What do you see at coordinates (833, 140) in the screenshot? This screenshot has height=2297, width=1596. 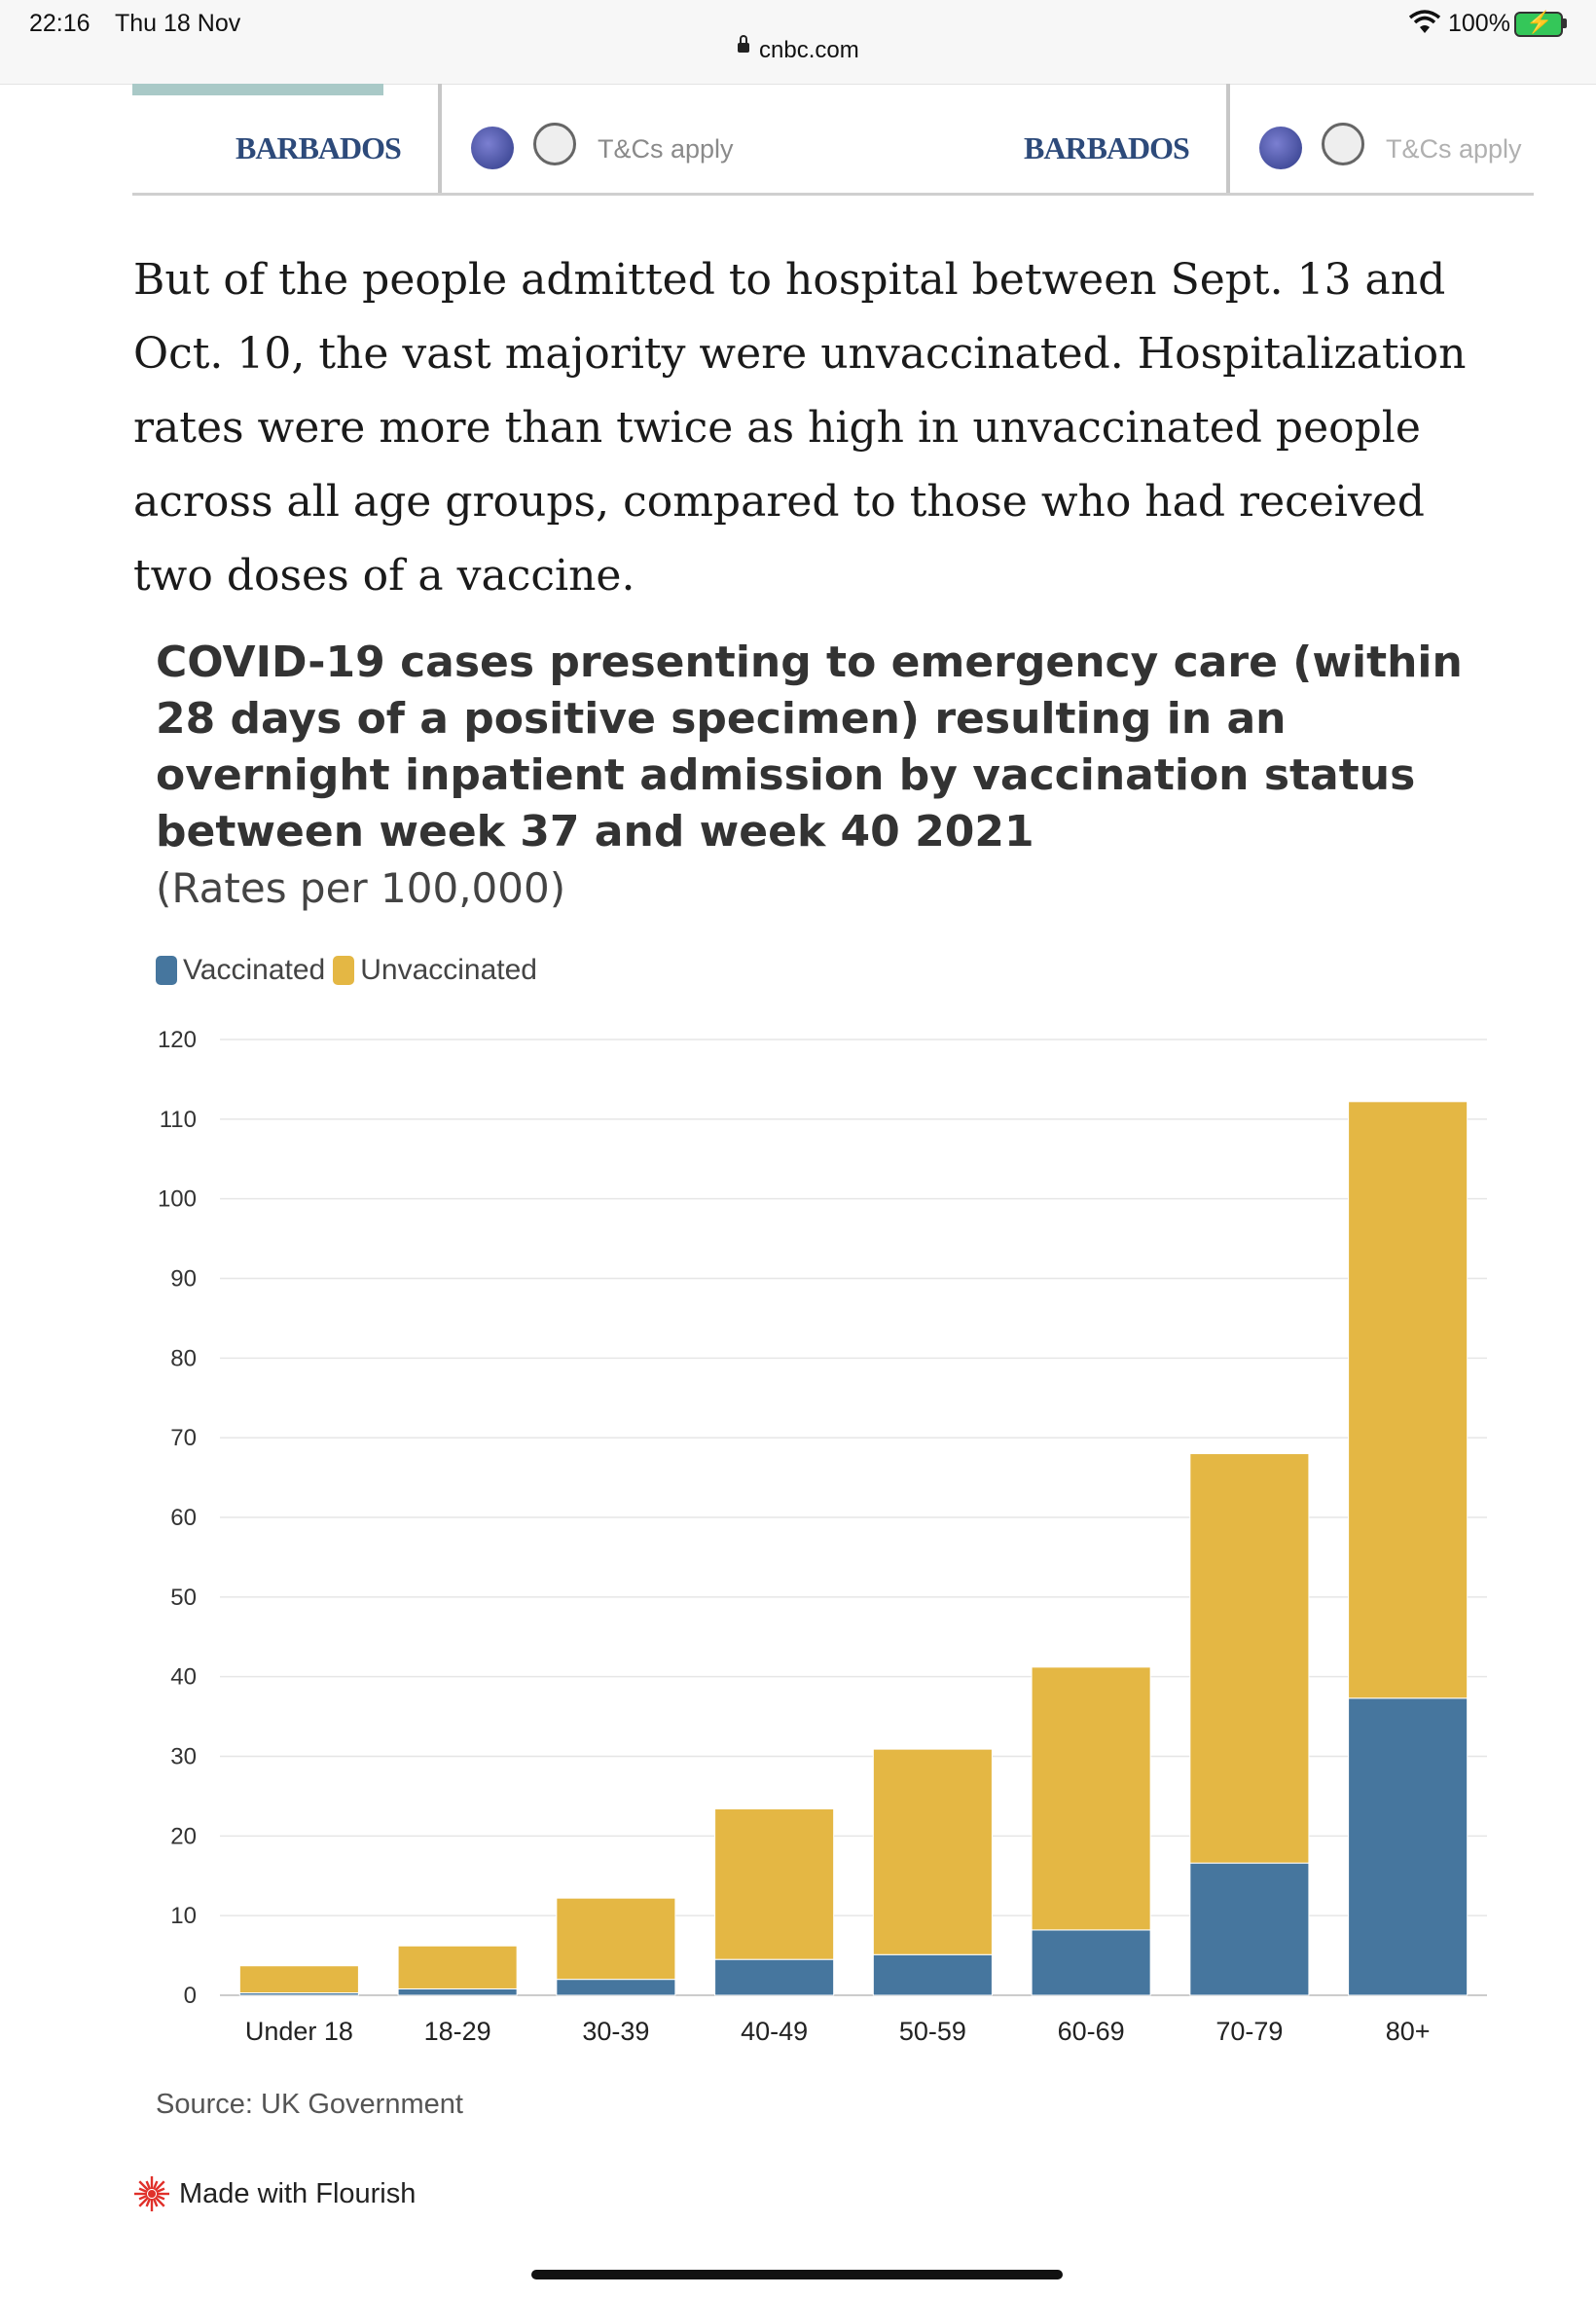 I see `ad-banner: BARBADOS T&Cs apply BARBADOS T&Cs apply` at bounding box center [833, 140].